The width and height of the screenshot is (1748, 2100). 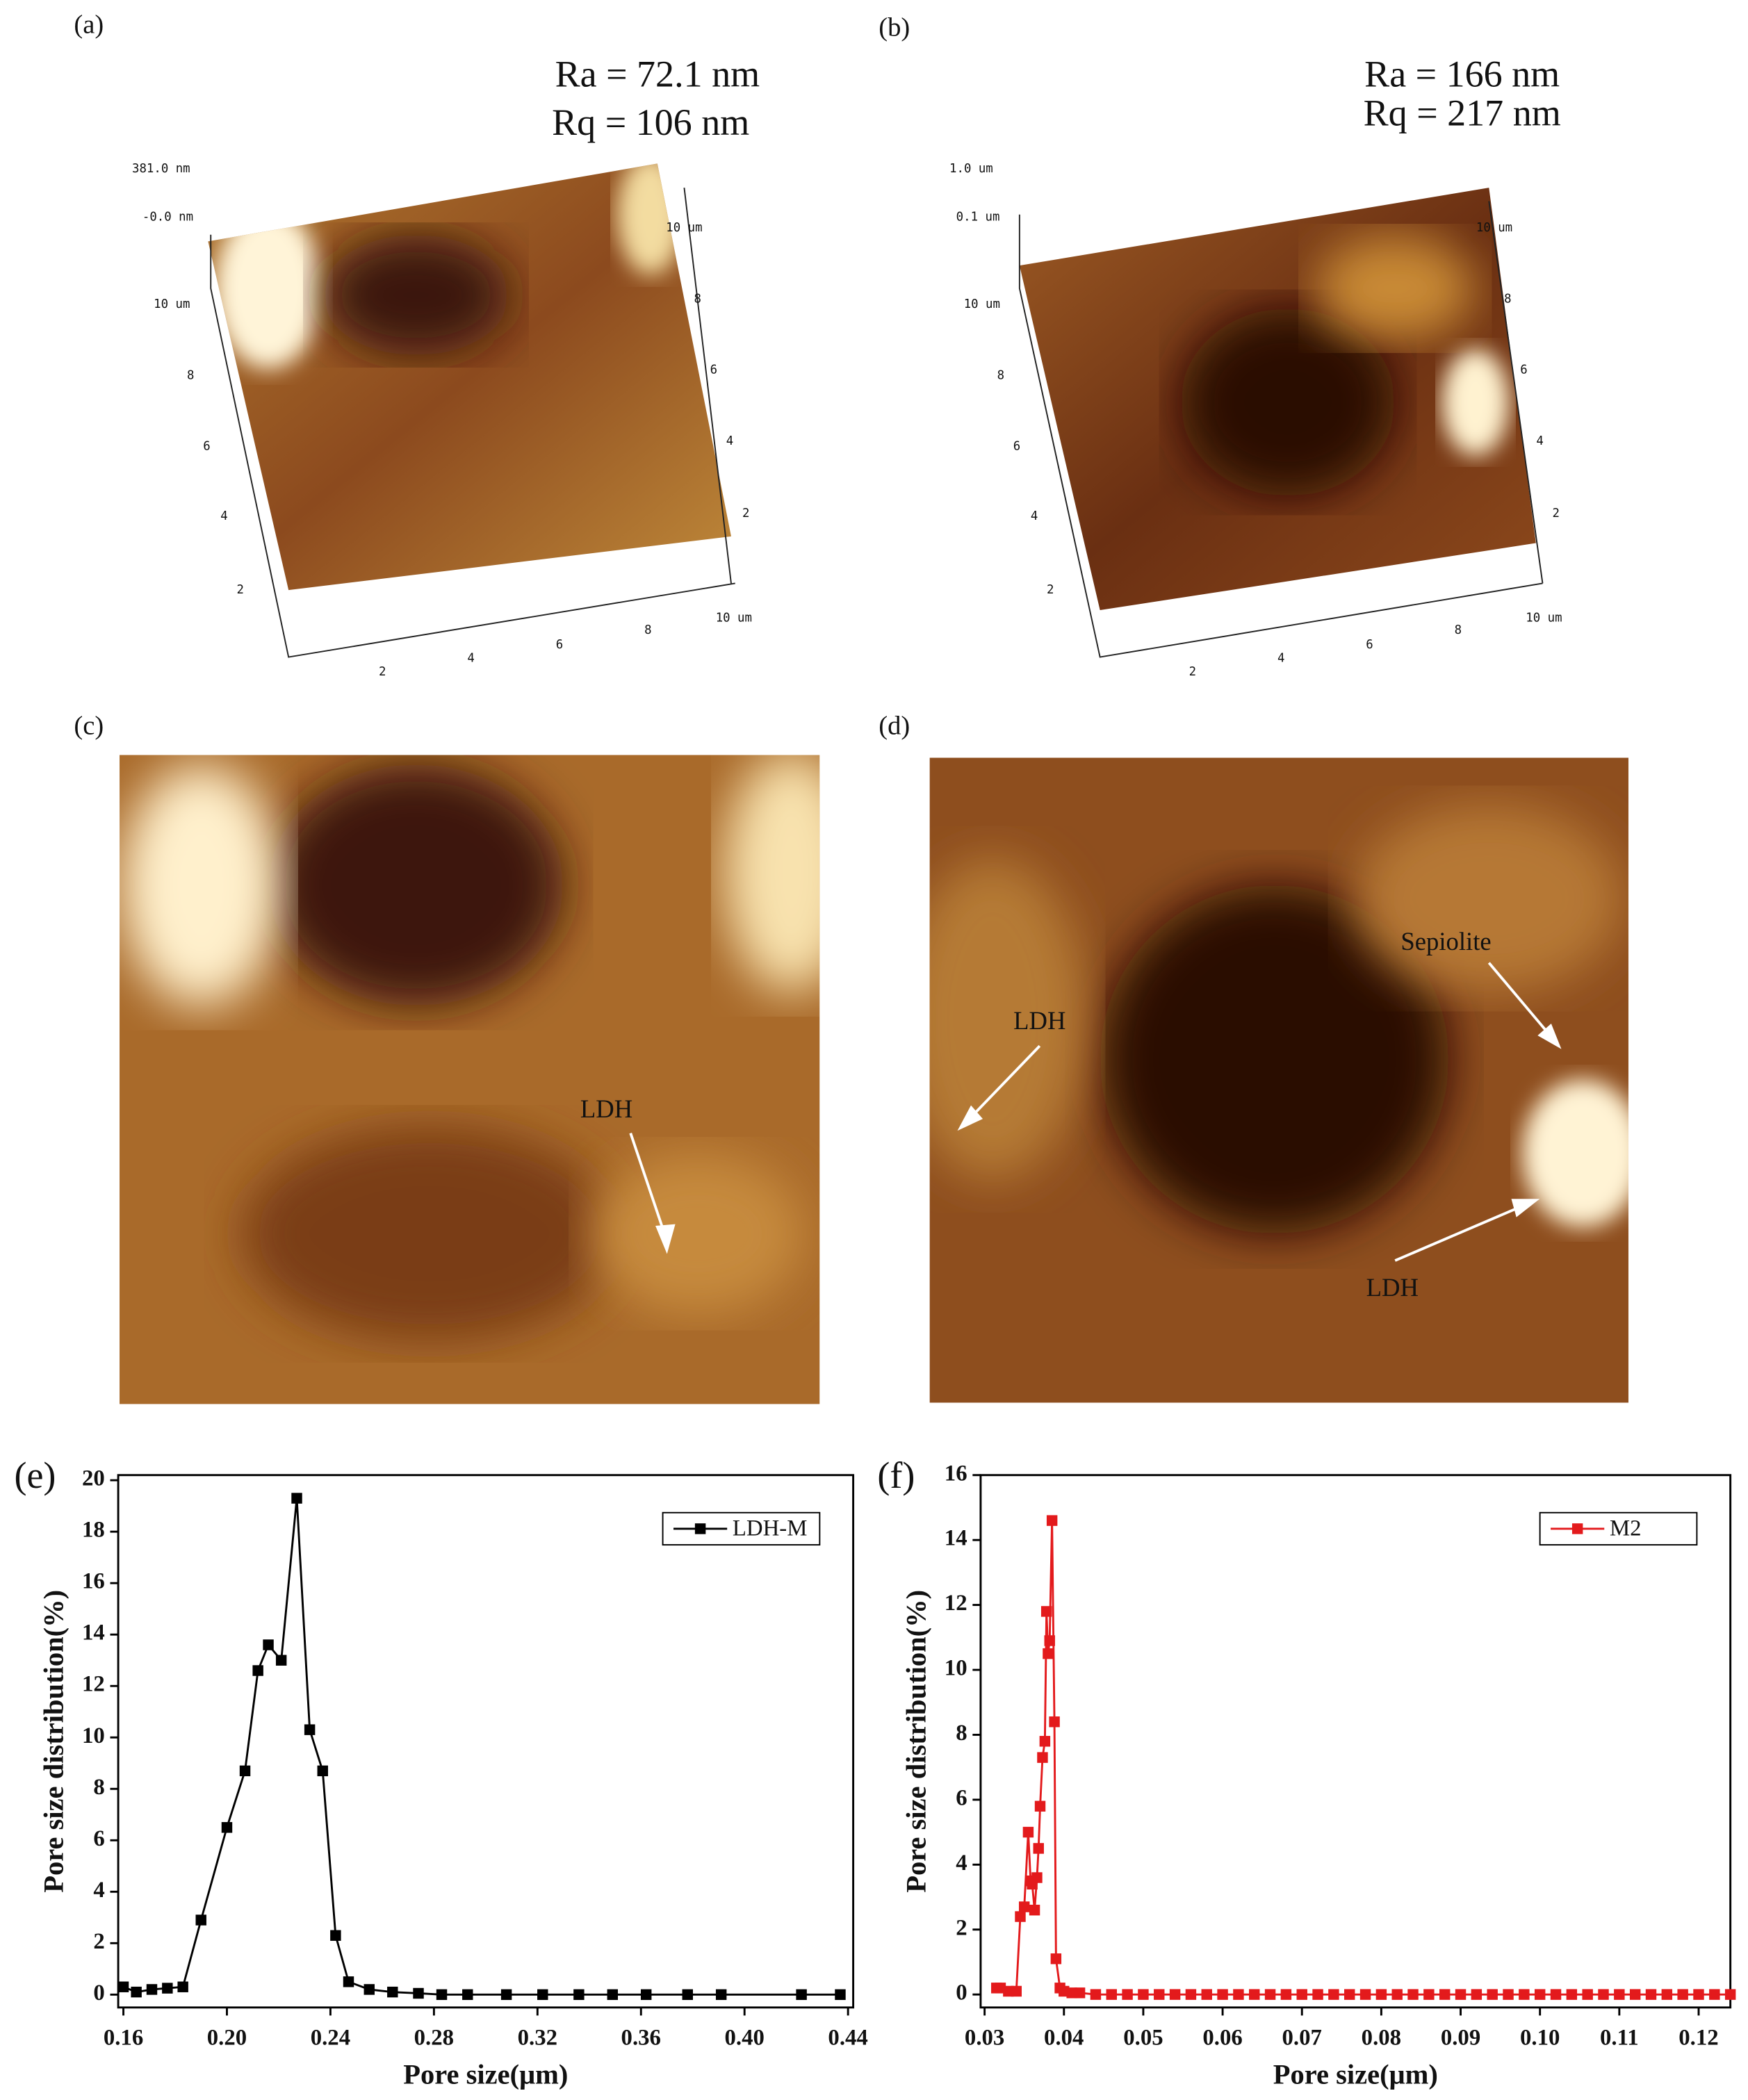 What do you see at coordinates (481, 1747) in the screenshot?
I see `series-line` at bounding box center [481, 1747].